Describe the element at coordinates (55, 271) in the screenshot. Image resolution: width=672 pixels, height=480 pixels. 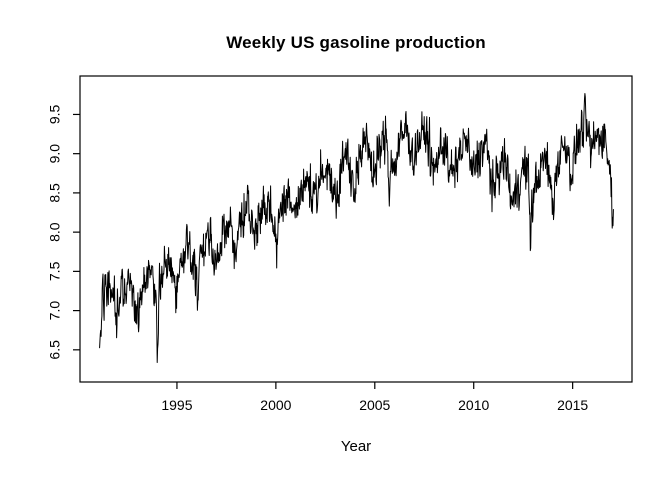
I see `y-tick-label: 7.5` at that location.